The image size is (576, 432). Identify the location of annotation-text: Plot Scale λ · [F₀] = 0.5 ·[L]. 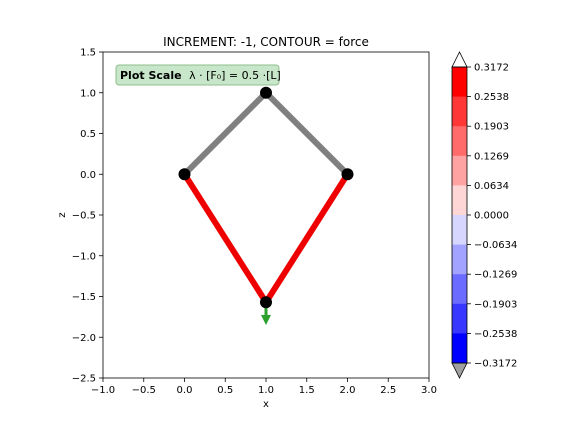
(200, 75).